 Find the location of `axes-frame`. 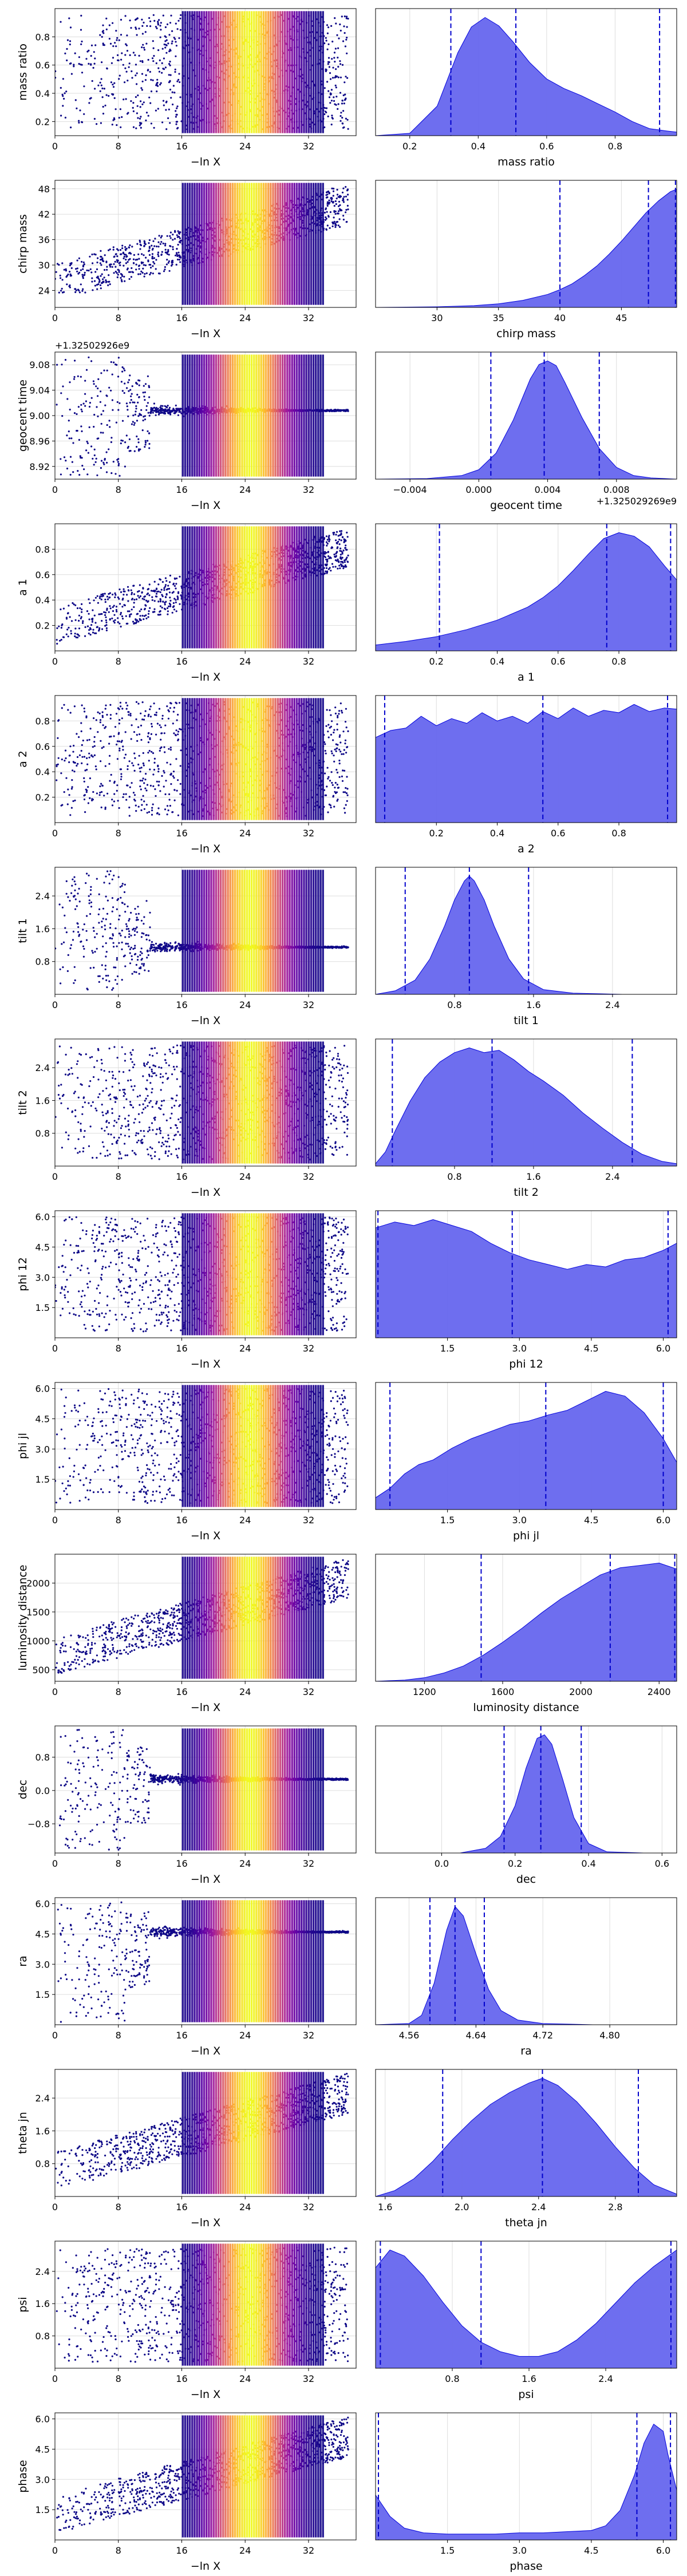

axes-frame is located at coordinates (526, 244).